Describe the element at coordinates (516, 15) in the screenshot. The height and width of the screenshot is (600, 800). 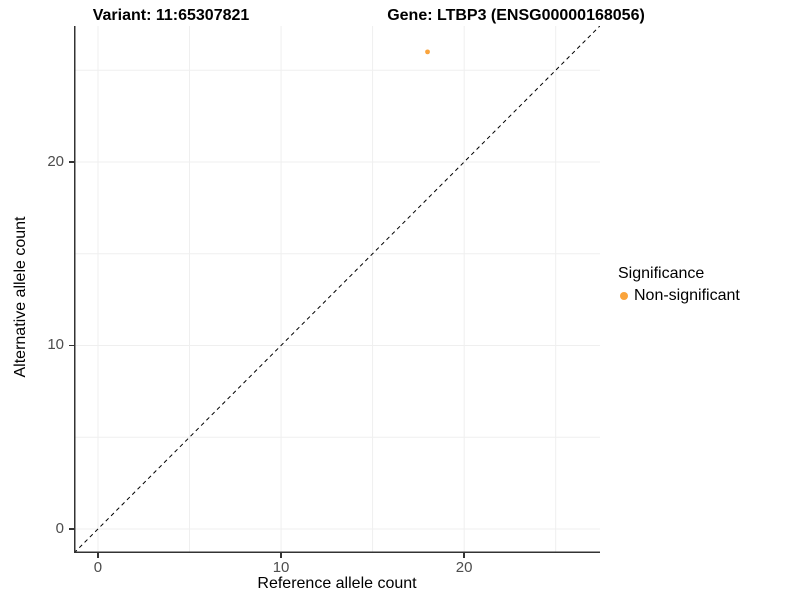
I see `plot-title-gene: Gene: LTBP3 (ENSG00000168056)` at that location.